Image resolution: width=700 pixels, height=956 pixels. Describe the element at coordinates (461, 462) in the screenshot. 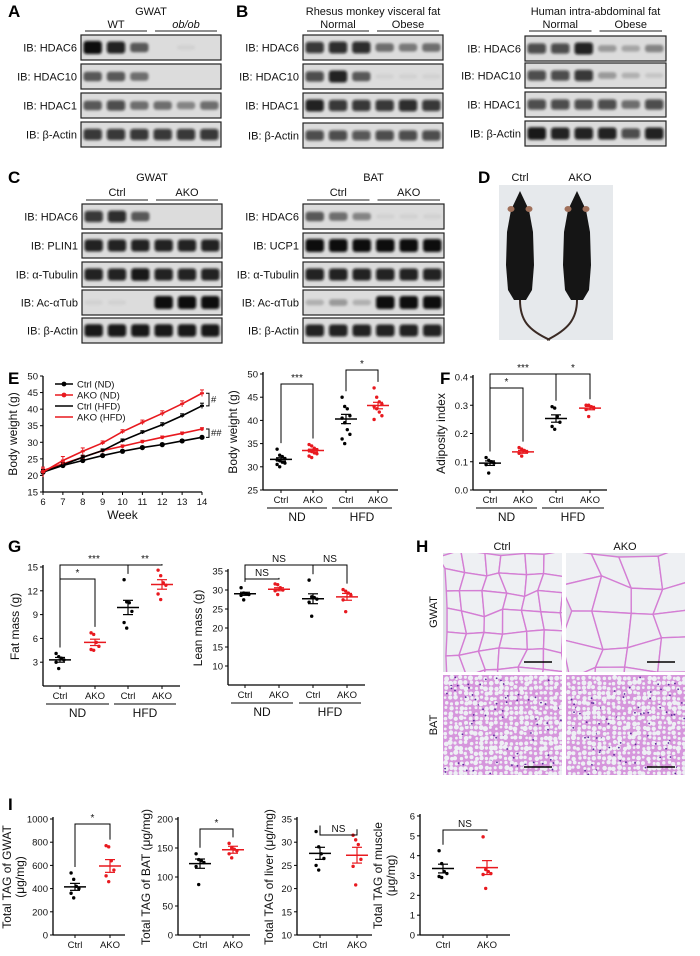

I see `y-tick-label: 0.1` at that location.